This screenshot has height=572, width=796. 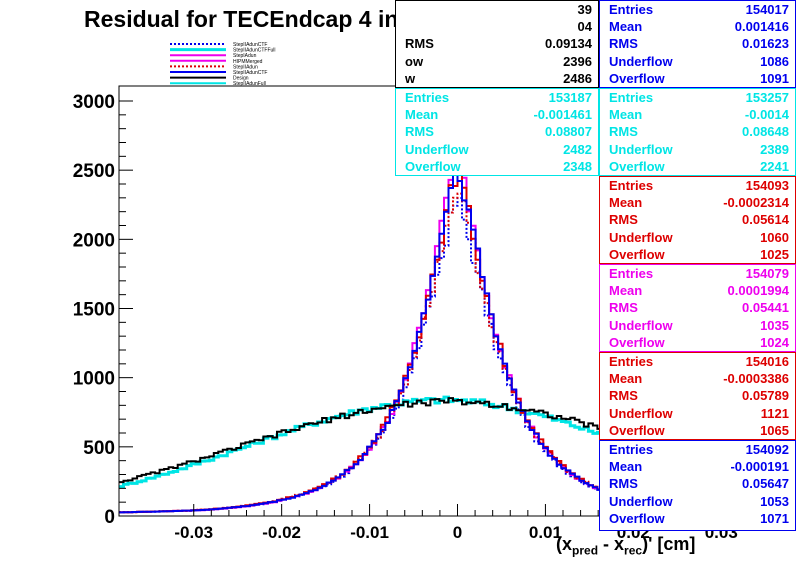 What do you see at coordinates (697, 361) in the screenshot?
I see `stat-row: Entries 154016` at bounding box center [697, 361].